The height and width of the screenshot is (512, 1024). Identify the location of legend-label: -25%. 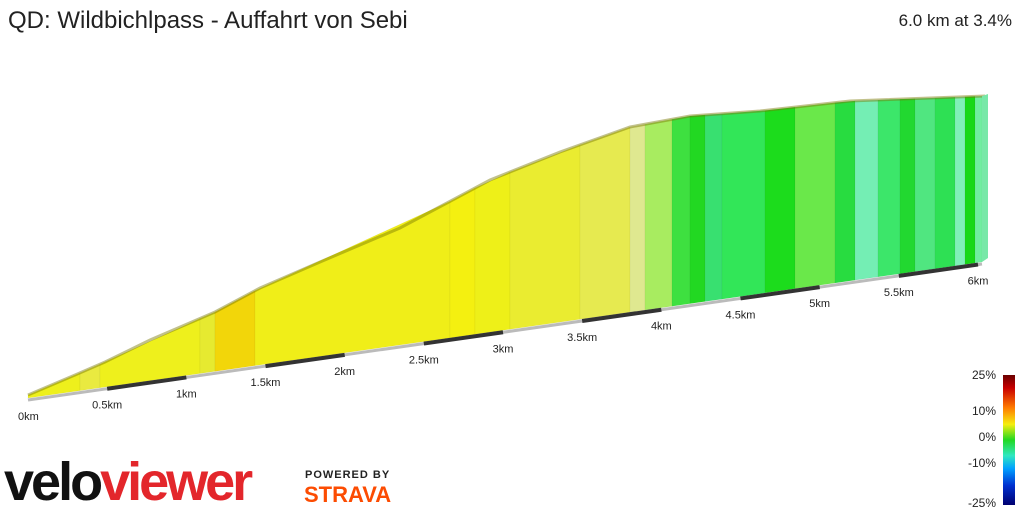
(982, 503).